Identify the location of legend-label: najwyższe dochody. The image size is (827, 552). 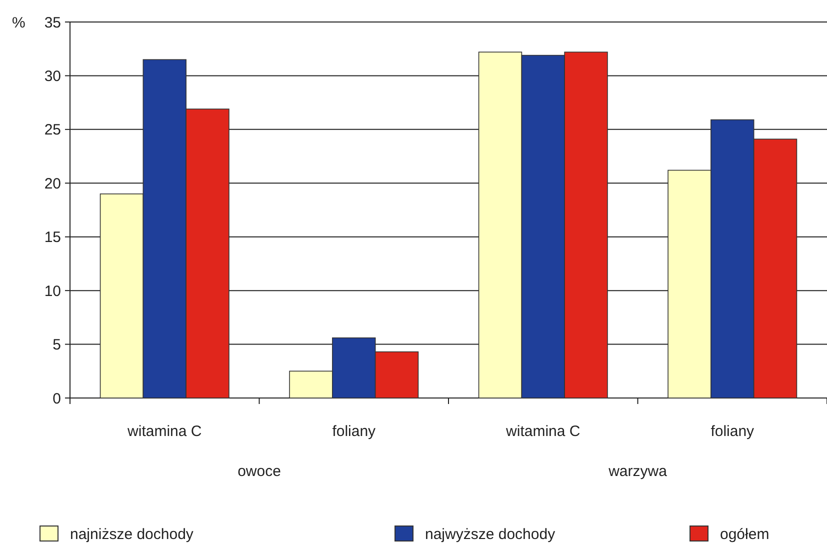
(490, 534).